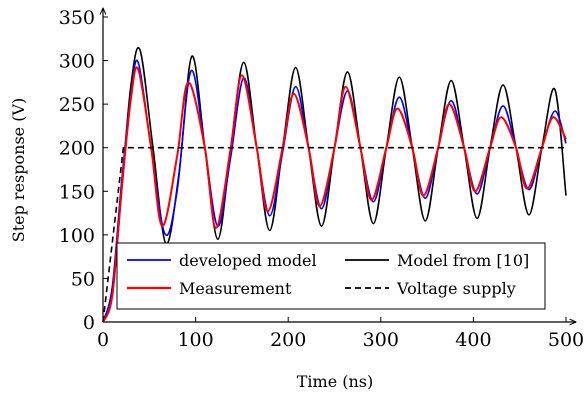  Describe the element at coordinates (89, 323) in the screenshot. I see `y-tick-label: 0` at that location.